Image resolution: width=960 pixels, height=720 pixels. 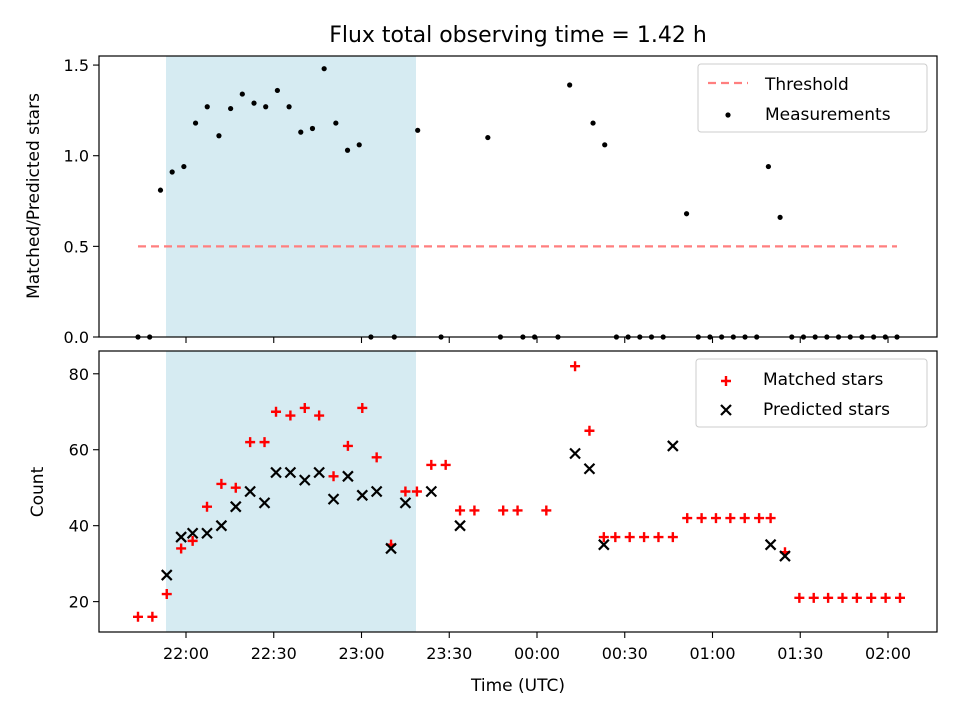 I want to click on legend: Matched stars Predicted stars, so click(x=811, y=393).